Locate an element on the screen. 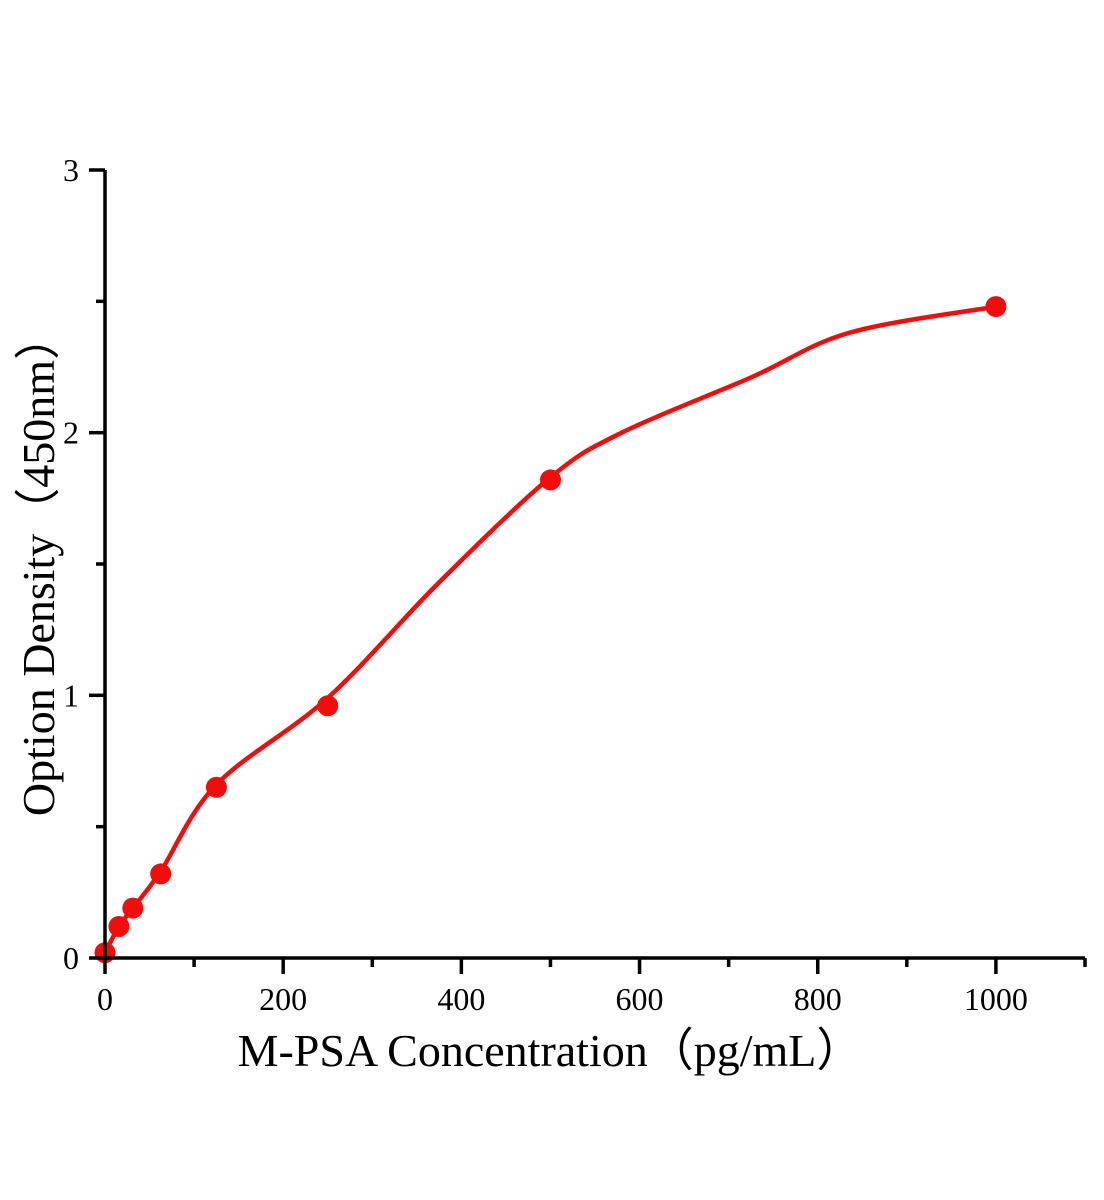 The height and width of the screenshot is (1200, 1104). x-tick-label: 800 is located at coordinates (818, 999).